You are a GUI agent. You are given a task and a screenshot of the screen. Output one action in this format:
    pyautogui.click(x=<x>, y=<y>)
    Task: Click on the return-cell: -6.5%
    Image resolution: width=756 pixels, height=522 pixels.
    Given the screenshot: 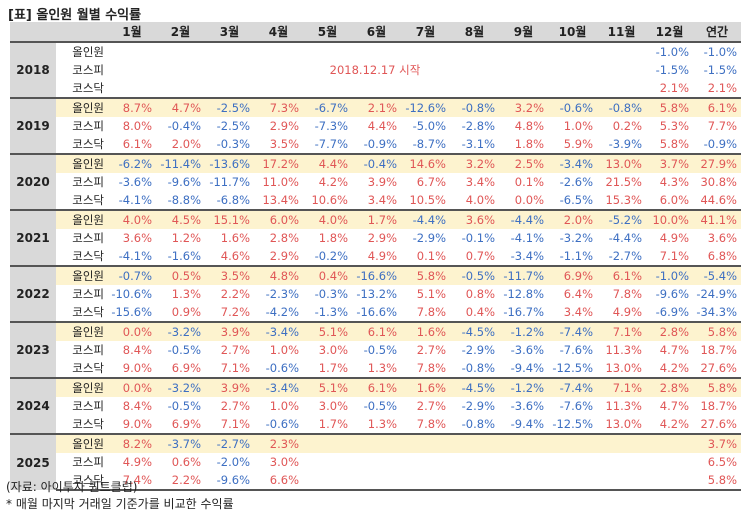 What is the action you would take?
    pyautogui.click(x=572, y=201)
    